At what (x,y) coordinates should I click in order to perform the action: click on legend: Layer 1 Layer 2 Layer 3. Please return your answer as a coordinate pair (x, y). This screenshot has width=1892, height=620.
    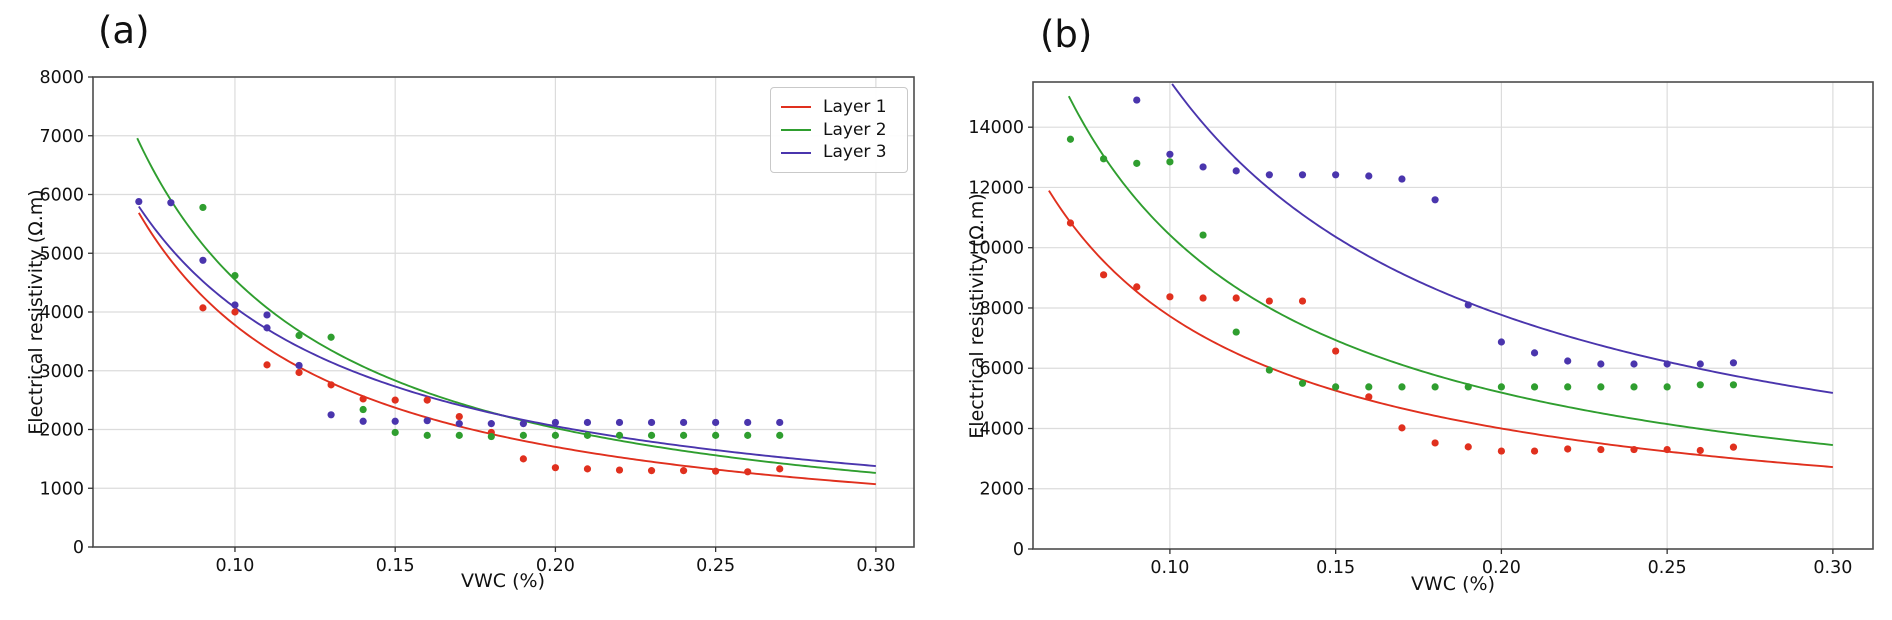
    Looking at the image, I should click on (839, 130).